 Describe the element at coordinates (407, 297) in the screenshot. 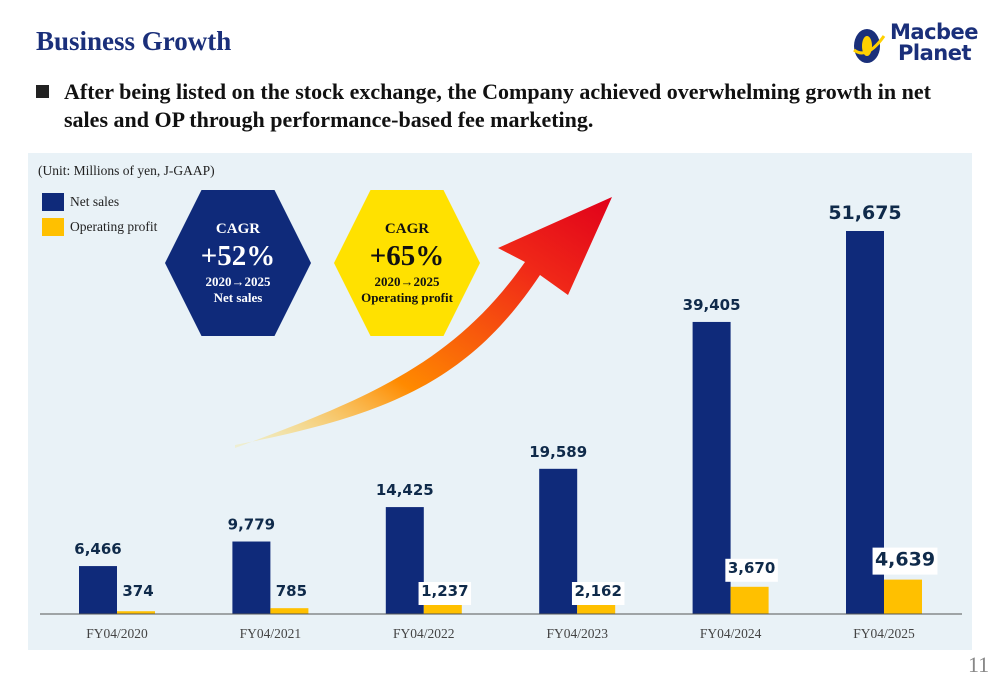

I see `cagr-metric: Operating profit` at that location.